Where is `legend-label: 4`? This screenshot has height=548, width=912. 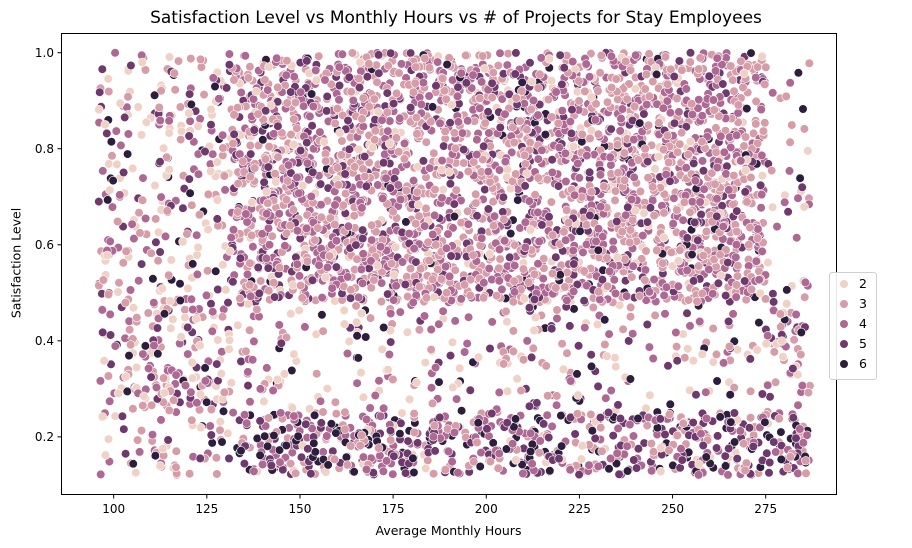
legend-label: 4 is located at coordinates (863, 323).